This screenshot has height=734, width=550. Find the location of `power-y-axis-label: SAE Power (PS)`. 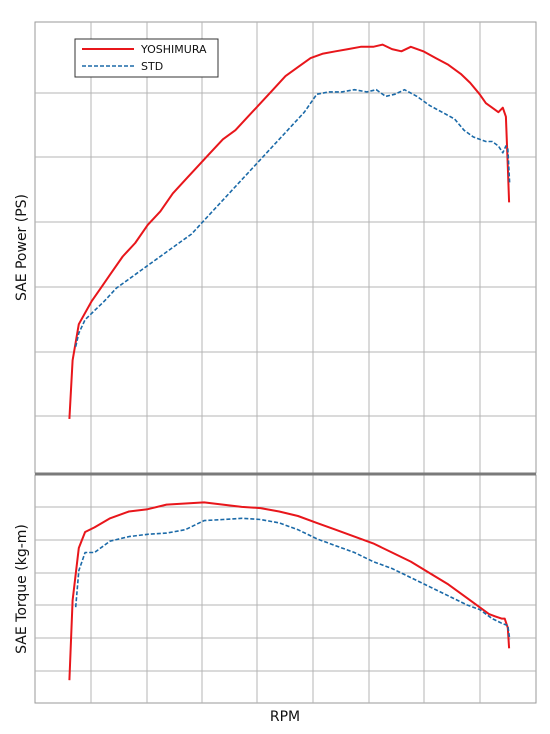

power-y-axis-label: SAE Power (PS) is located at coordinates (22, 247).